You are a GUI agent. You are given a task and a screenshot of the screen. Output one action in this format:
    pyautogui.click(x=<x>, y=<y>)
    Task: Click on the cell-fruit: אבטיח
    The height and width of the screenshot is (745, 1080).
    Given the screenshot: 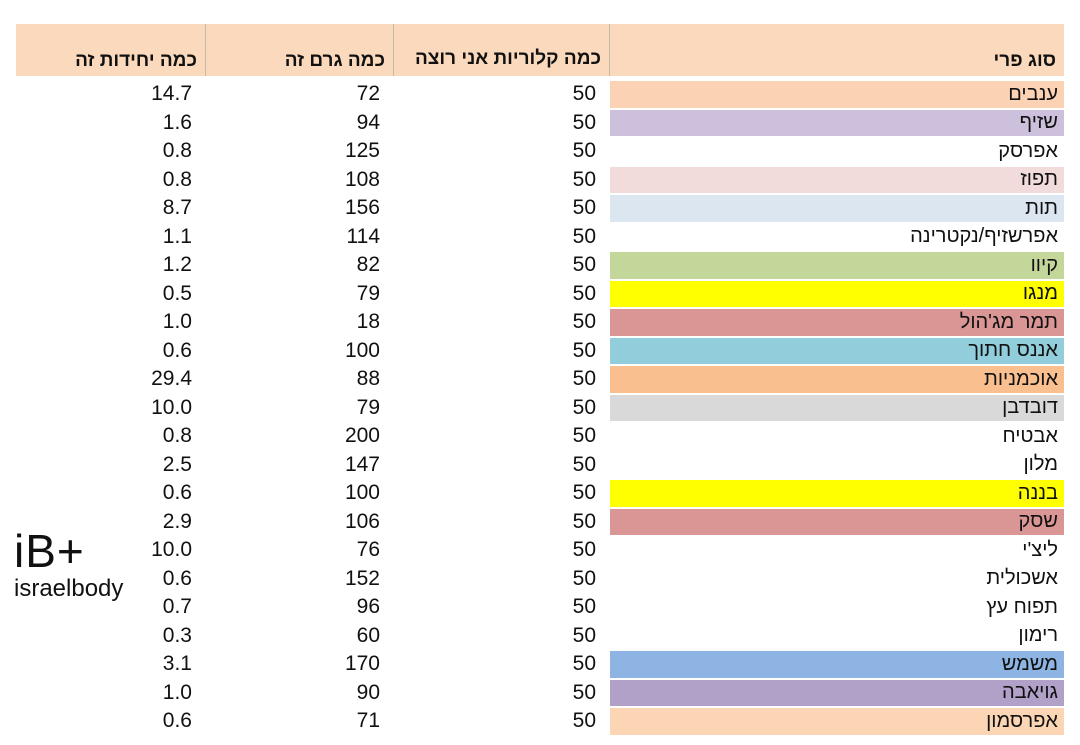 What is the action you would take?
    pyautogui.click(x=837, y=436)
    